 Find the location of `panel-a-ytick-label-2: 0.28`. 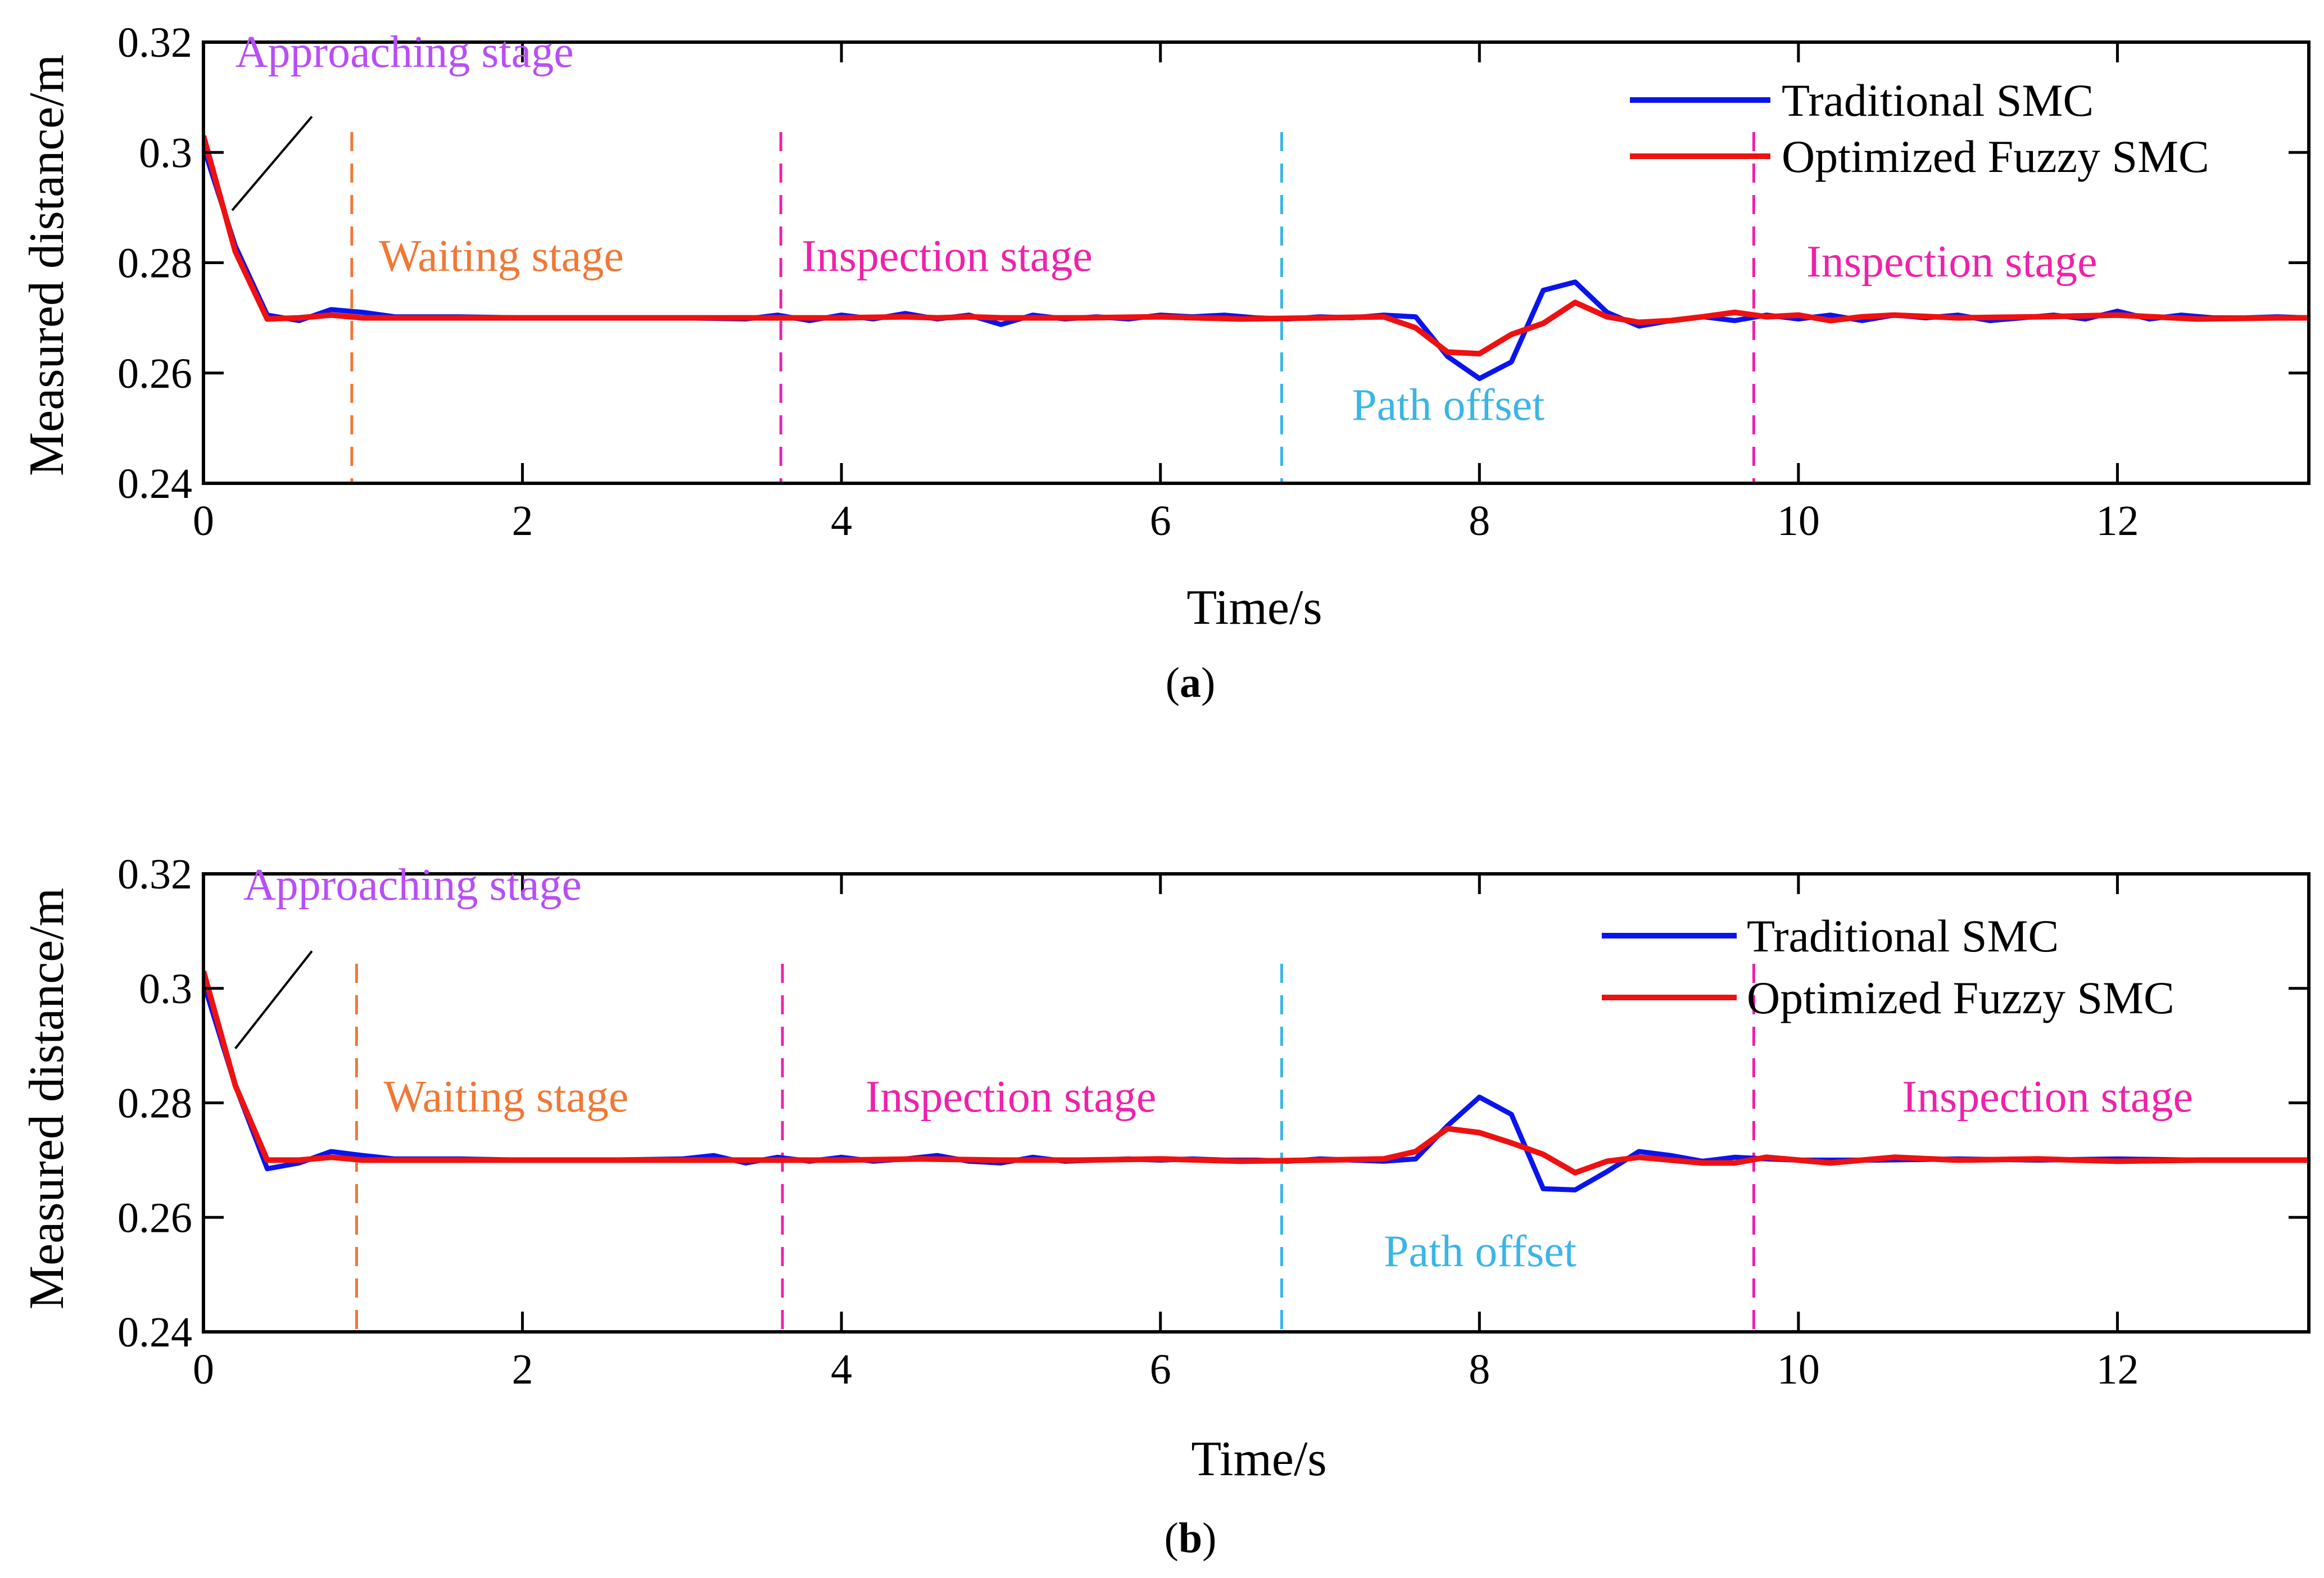

panel-a-ytick-label-2: 0.28 is located at coordinates (154, 263).